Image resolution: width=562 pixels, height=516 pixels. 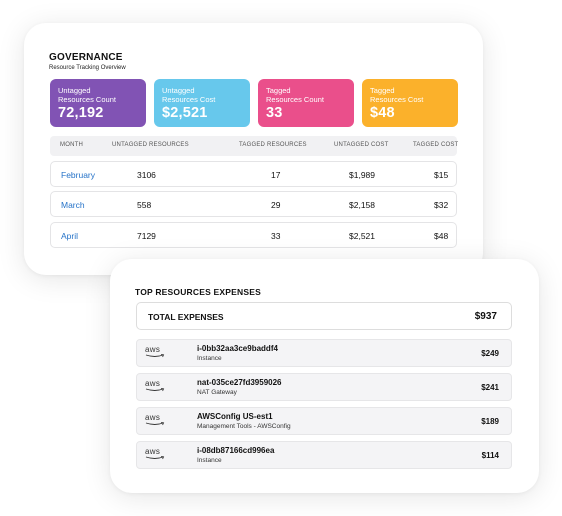 What do you see at coordinates (78, 175) in the screenshot?
I see `cell-month: February` at bounding box center [78, 175].